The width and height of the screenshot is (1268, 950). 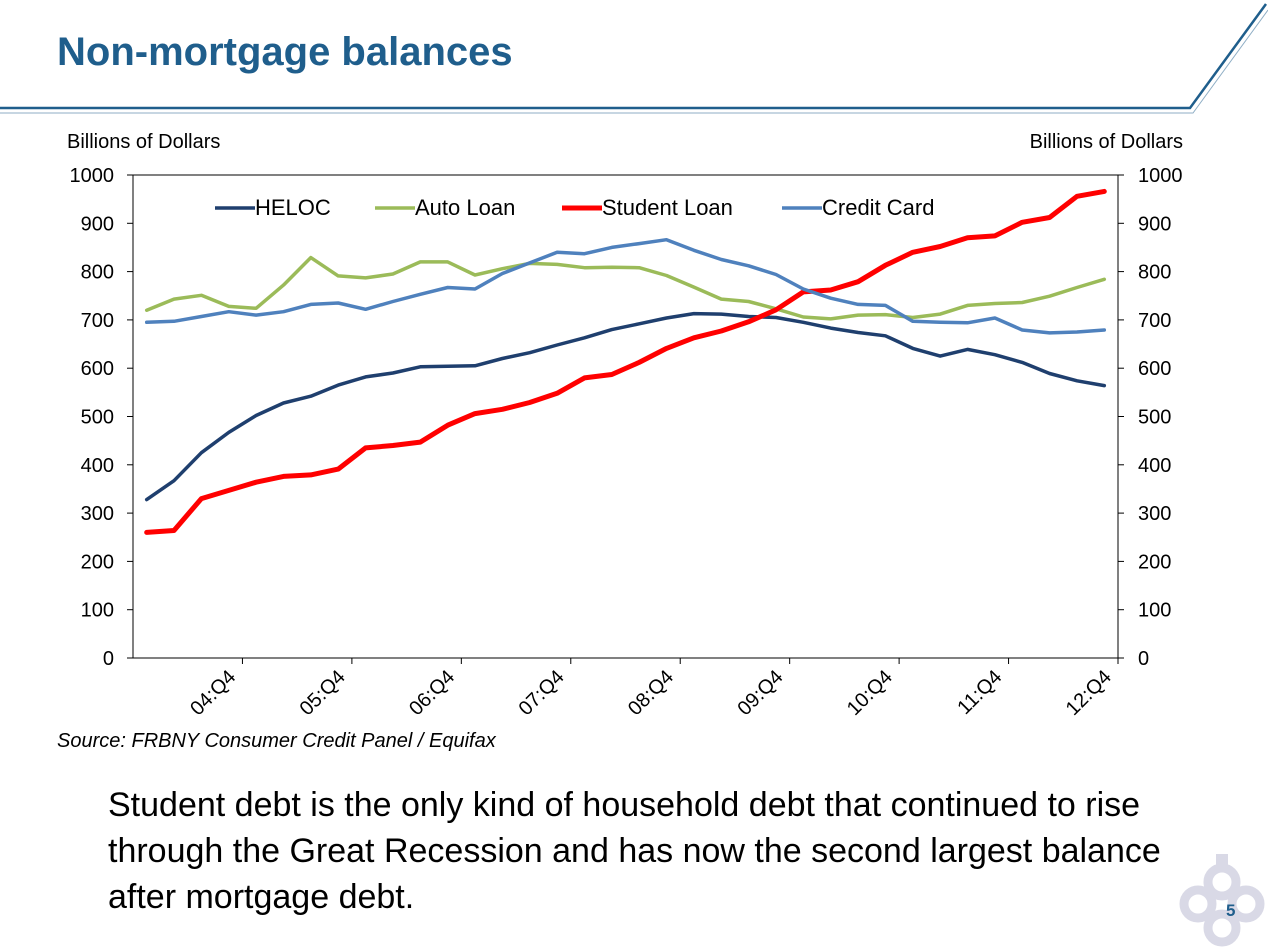 I want to click on y-tick-label-left: 500, so click(x=97, y=418).